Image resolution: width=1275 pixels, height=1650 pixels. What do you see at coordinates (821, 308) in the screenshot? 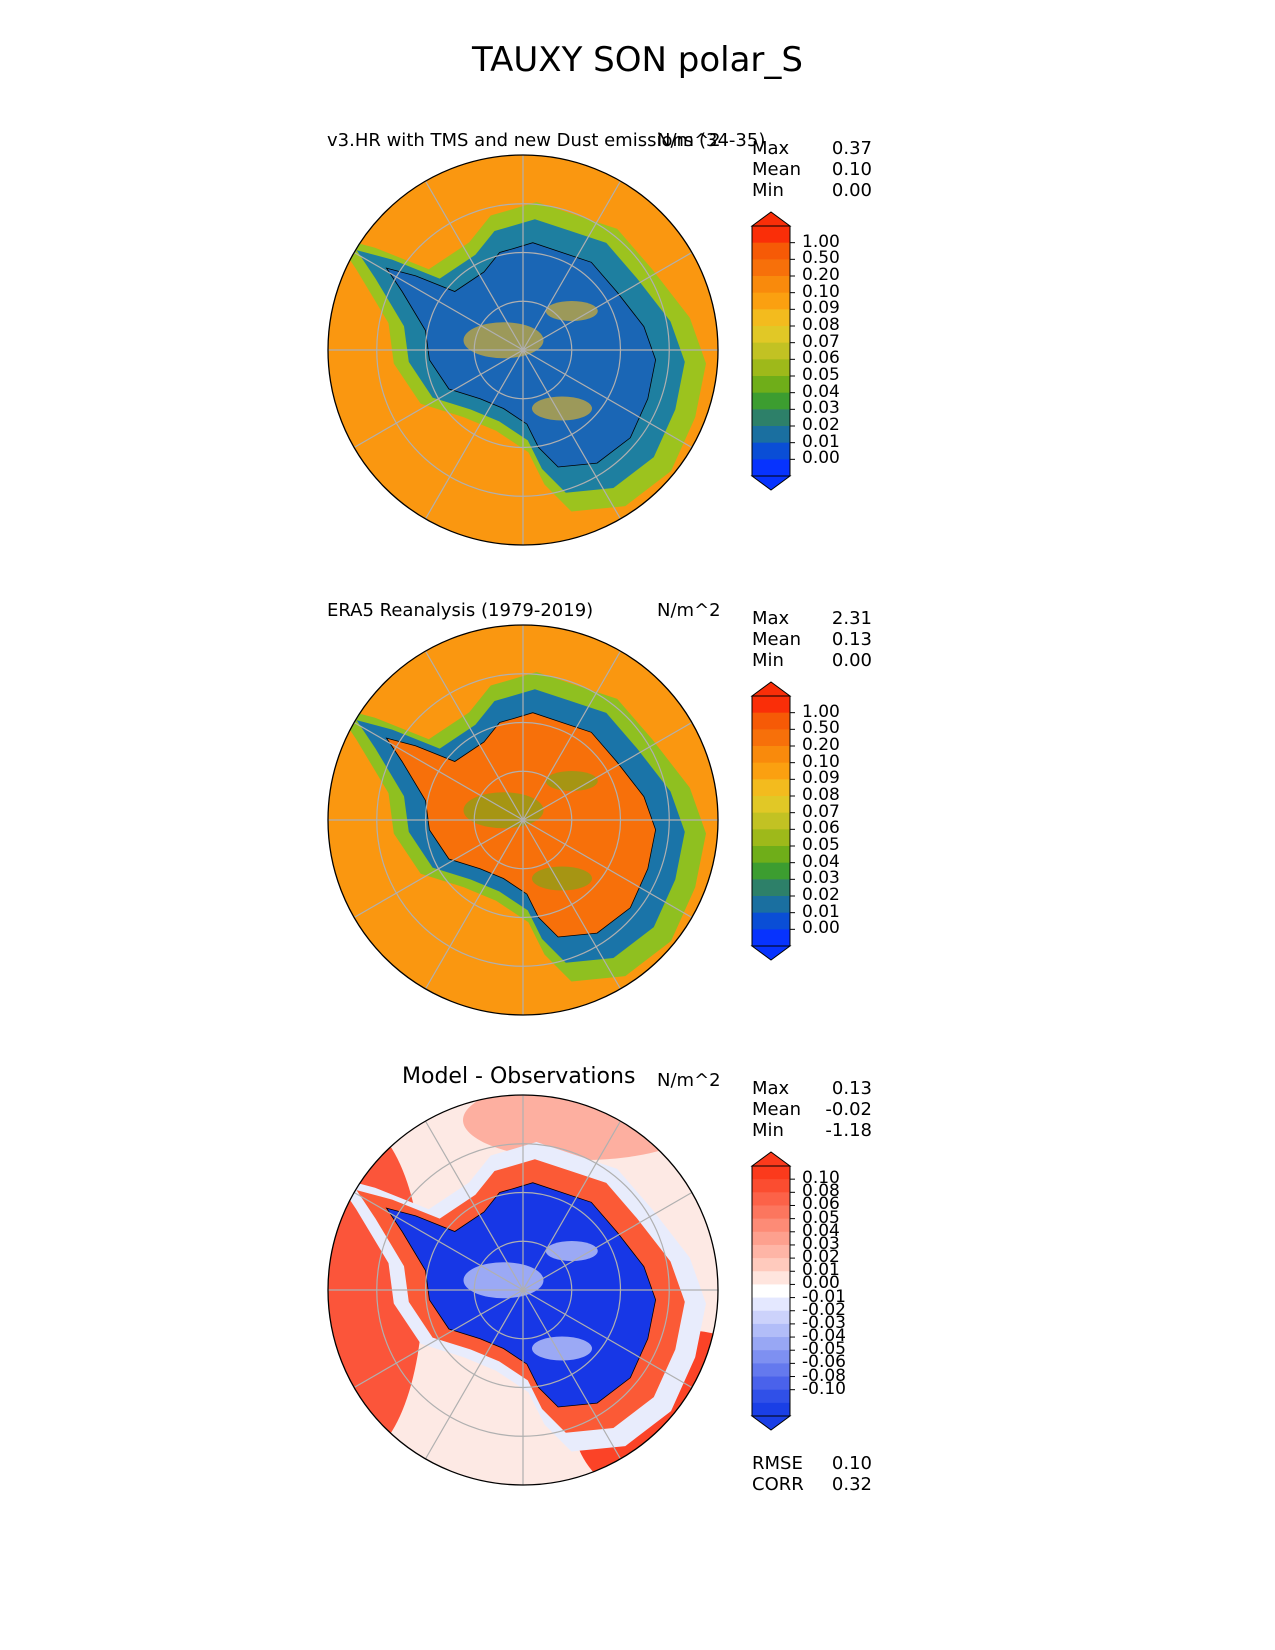
I see `colorbar-tick-label: 0.09` at bounding box center [821, 308].